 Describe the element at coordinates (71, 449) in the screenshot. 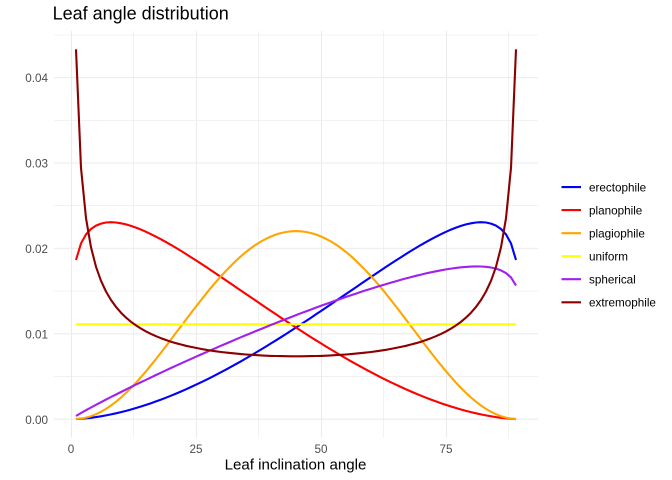

I see `svg-text: 0` at that location.